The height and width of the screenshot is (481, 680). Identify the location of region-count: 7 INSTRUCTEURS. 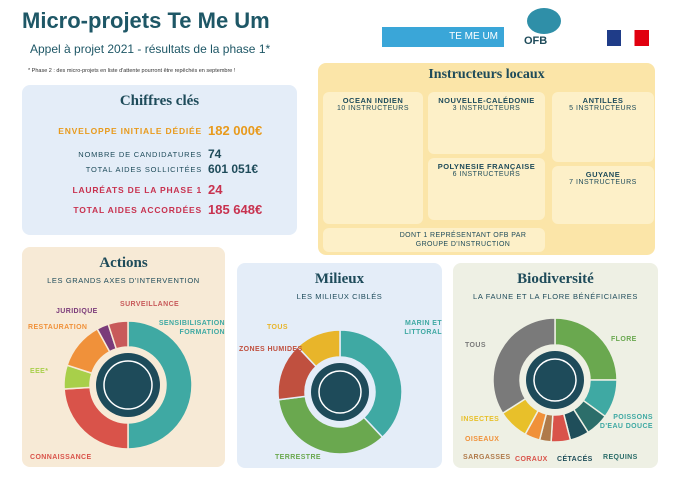
(603, 182).